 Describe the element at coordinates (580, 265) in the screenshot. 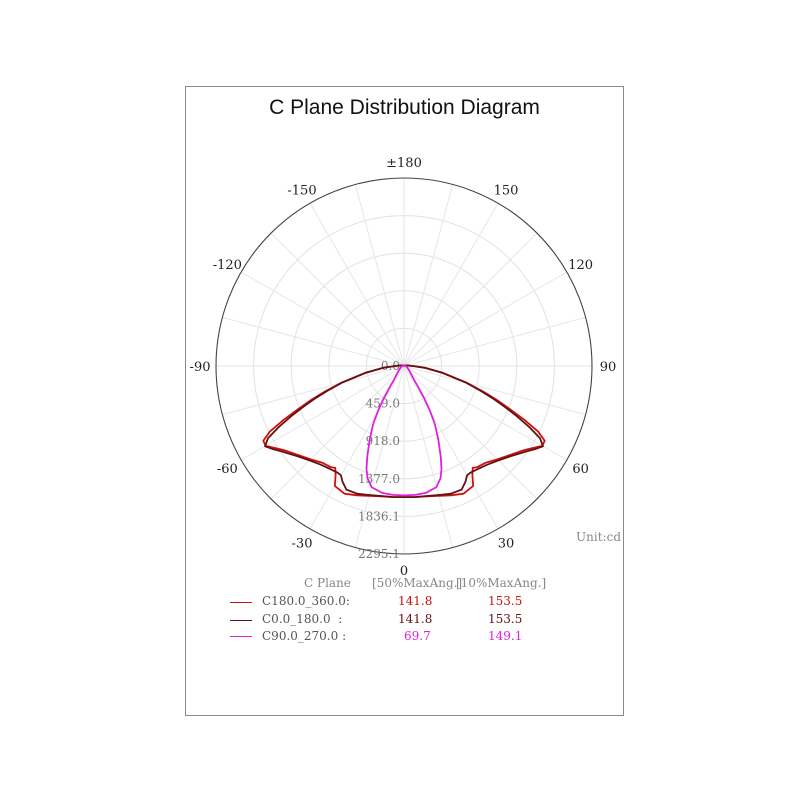

I see `angle-label: 120` at that location.